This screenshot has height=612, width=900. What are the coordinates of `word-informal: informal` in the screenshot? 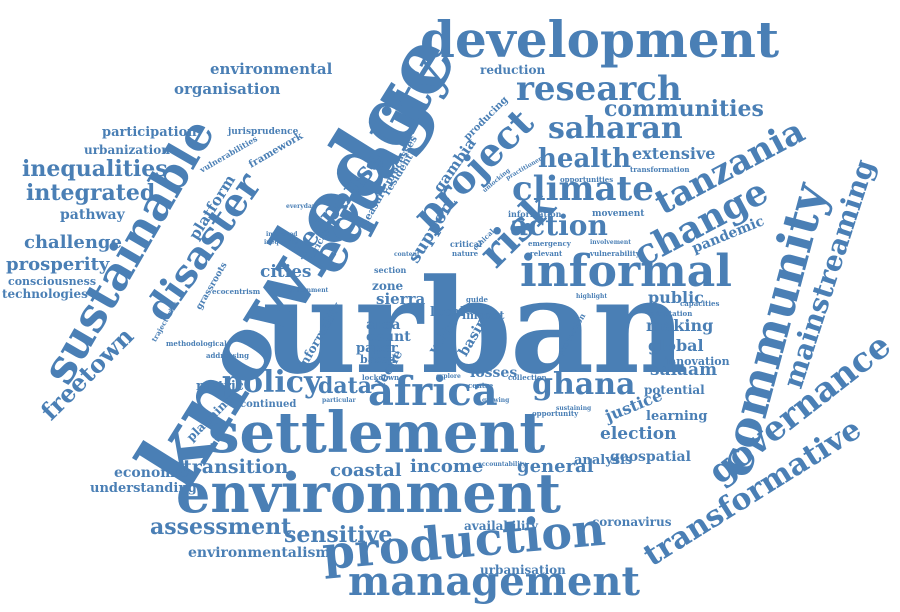 It's located at (626, 271).